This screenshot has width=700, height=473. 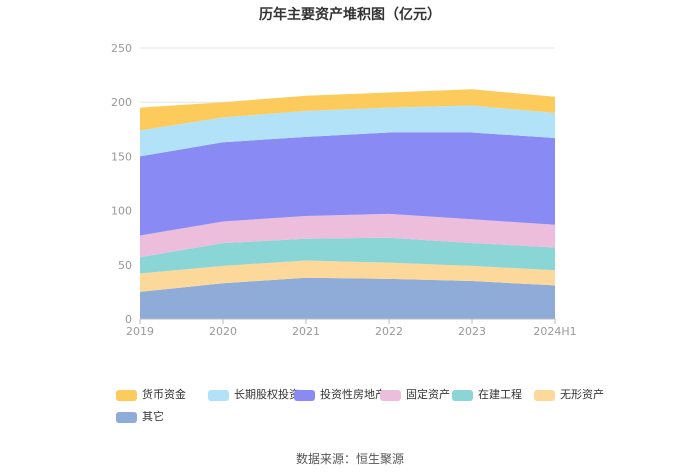 I want to click on area-series-固定资产, so click(x=347, y=235).